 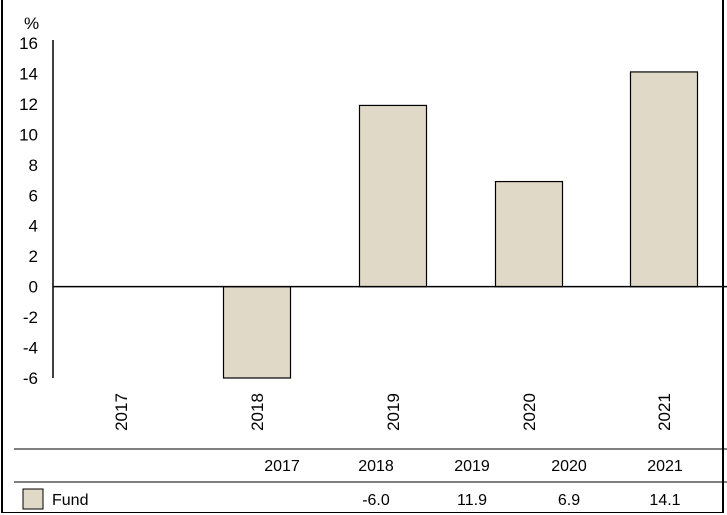 I want to click on y-tick-label: -4, so click(x=30, y=348).